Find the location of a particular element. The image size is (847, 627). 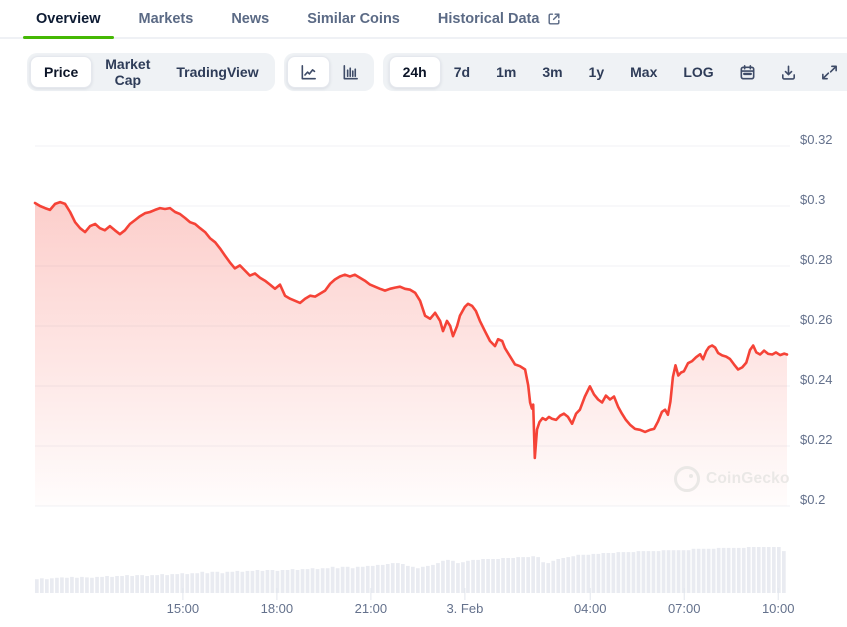

svg-text: 10:00 is located at coordinates (778, 608).